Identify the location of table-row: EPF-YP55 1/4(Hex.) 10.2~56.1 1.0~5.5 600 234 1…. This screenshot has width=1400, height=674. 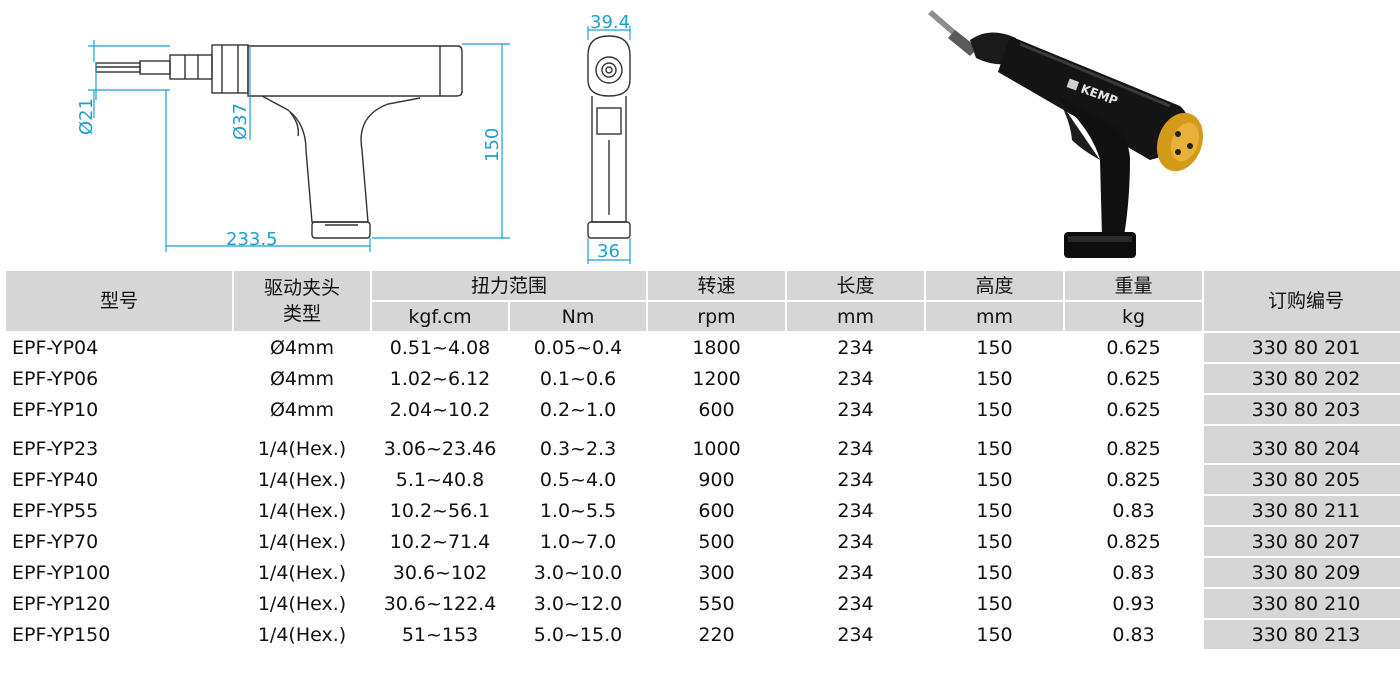
(703, 510).